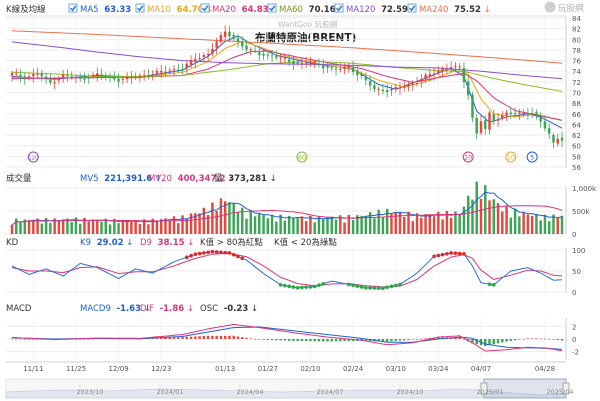 The width and height of the screenshot is (600, 401). Describe the element at coordinates (128, 179) in the screenshot. I see `legend-mv5-value: 221,391.6` at that location.